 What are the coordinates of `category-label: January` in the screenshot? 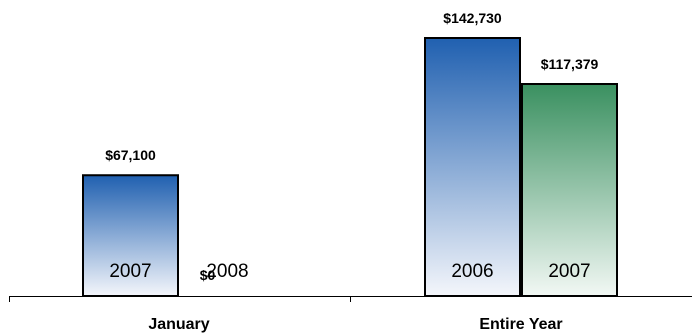 It's located at (178, 324).